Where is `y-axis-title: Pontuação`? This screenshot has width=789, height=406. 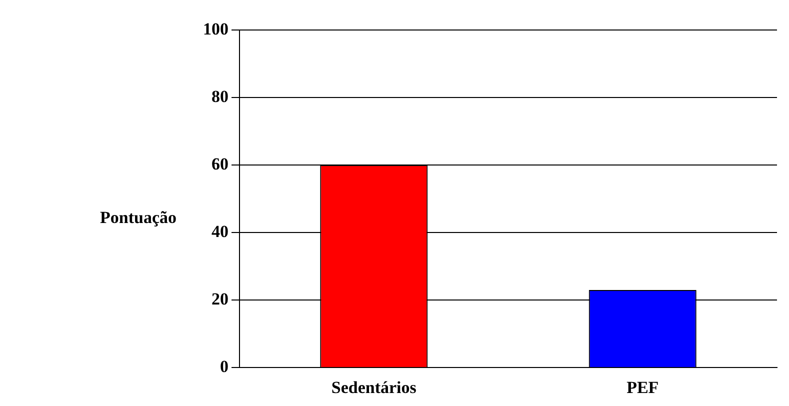 y-axis-title: Pontuação is located at coordinates (138, 218).